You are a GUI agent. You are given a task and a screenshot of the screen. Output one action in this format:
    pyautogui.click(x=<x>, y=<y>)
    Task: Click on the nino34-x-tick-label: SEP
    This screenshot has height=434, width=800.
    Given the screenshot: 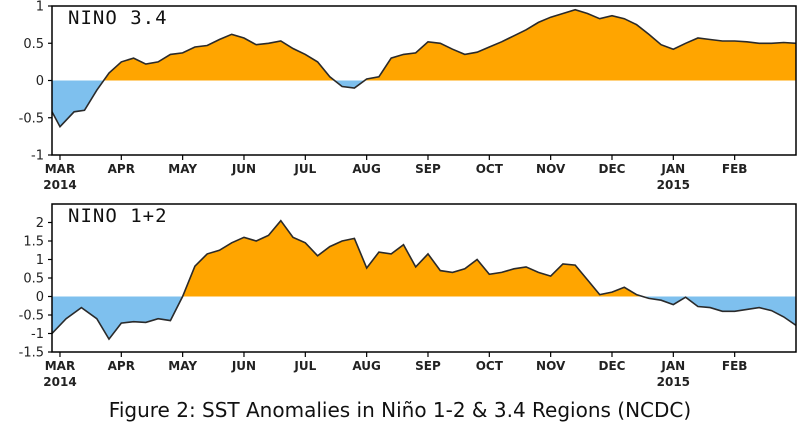 What is the action you would take?
    pyautogui.click(x=428, y=169)
    